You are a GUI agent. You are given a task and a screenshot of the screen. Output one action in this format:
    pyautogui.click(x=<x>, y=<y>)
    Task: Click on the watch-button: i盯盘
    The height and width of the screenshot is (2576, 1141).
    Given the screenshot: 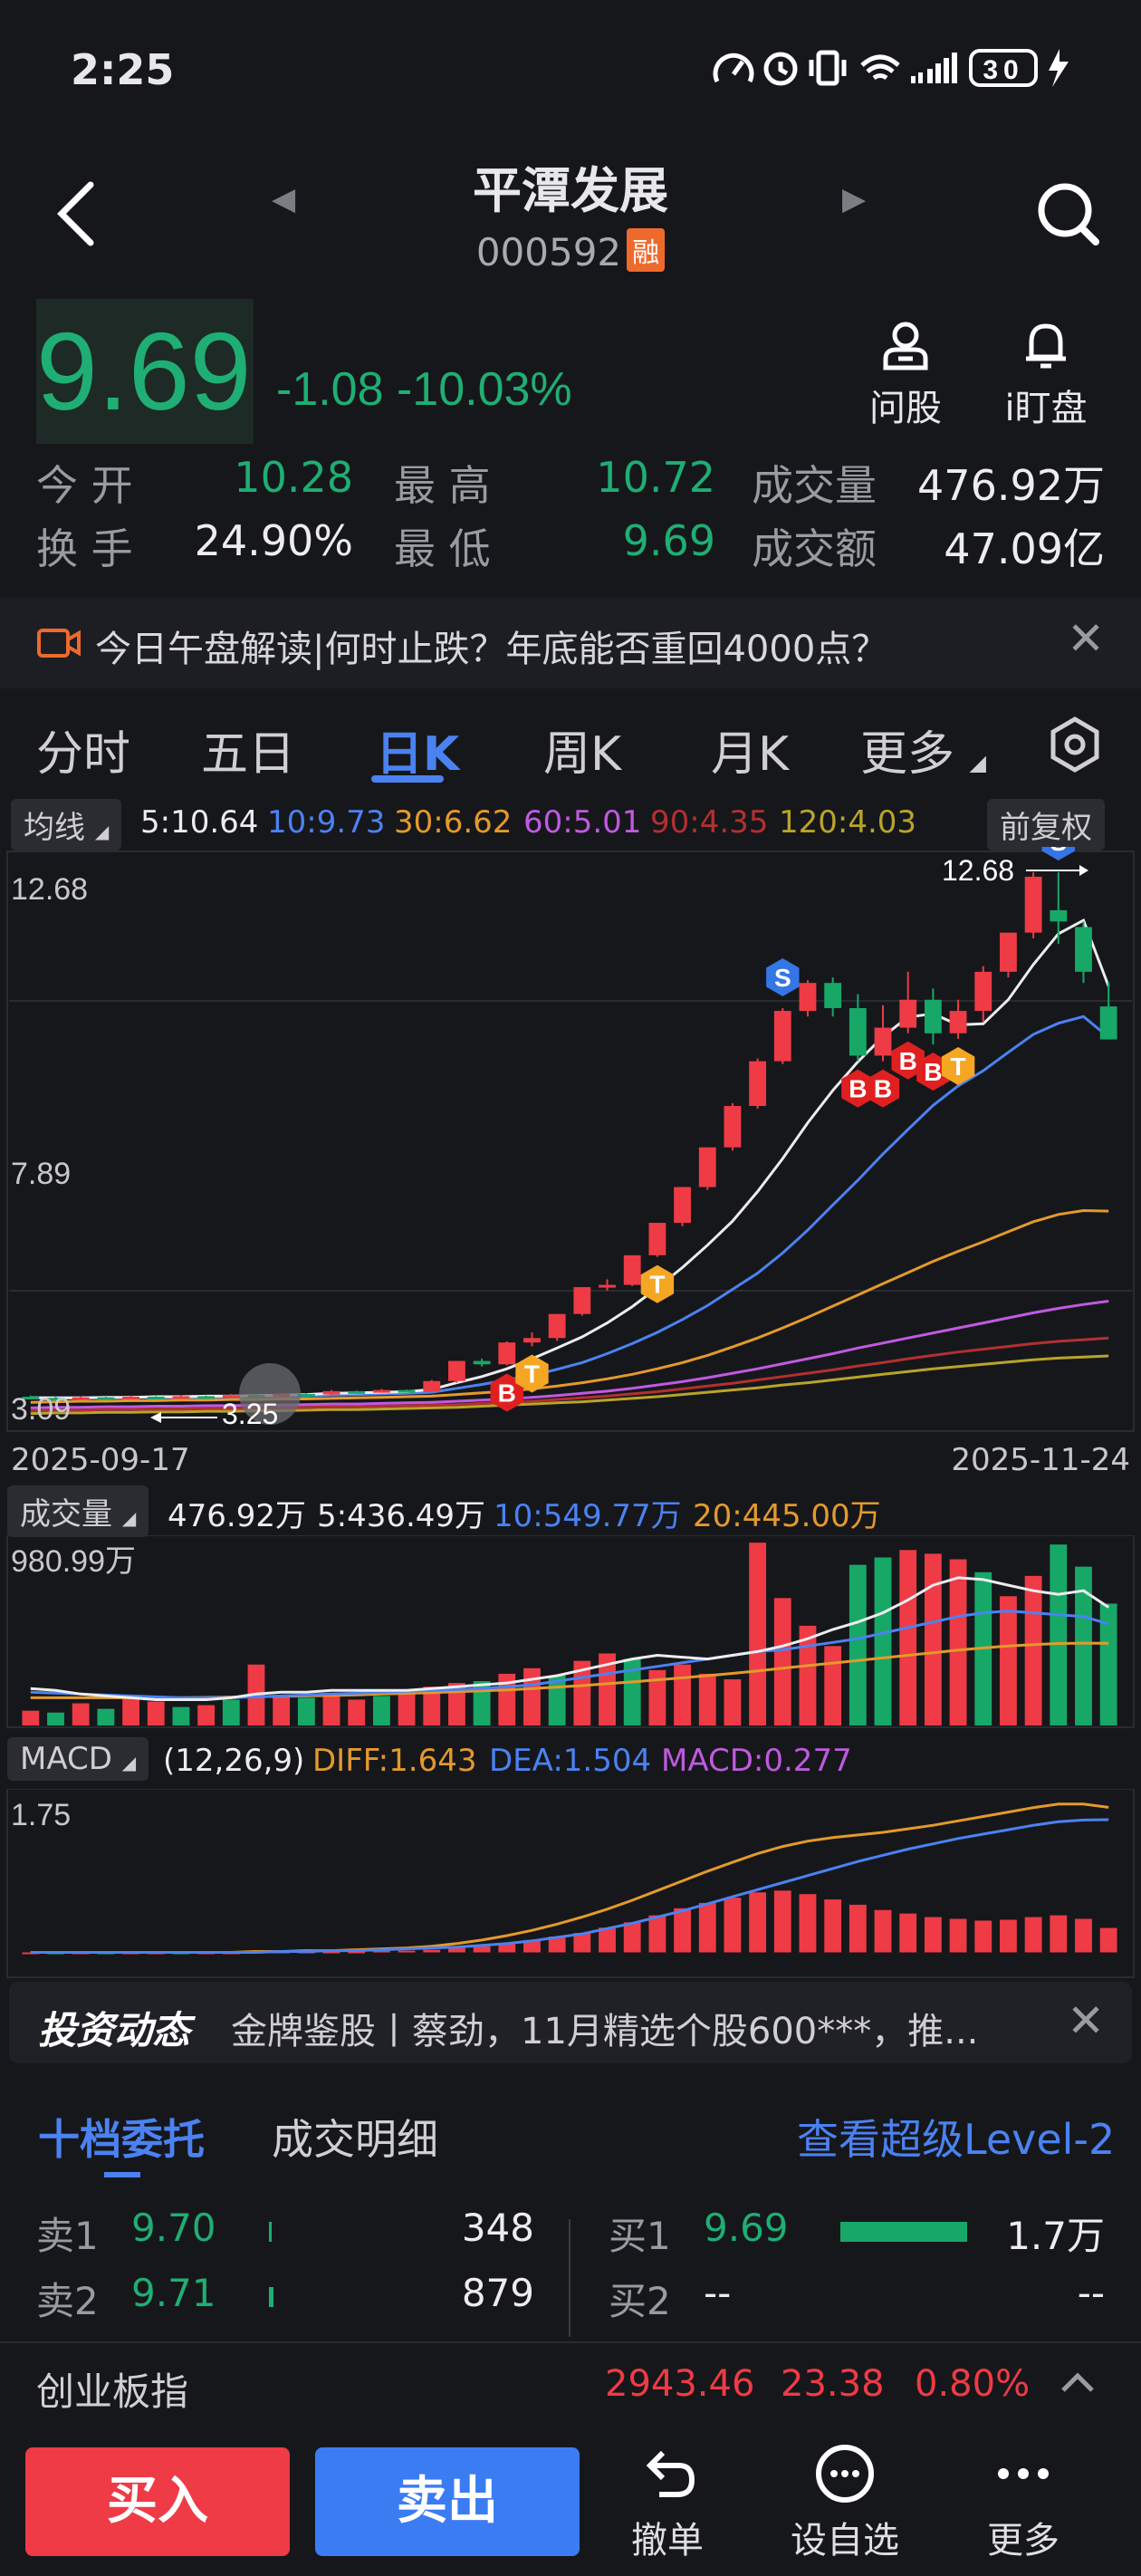 What is the action you would take?
    pyautogui.click(x=1046, y=374)
    